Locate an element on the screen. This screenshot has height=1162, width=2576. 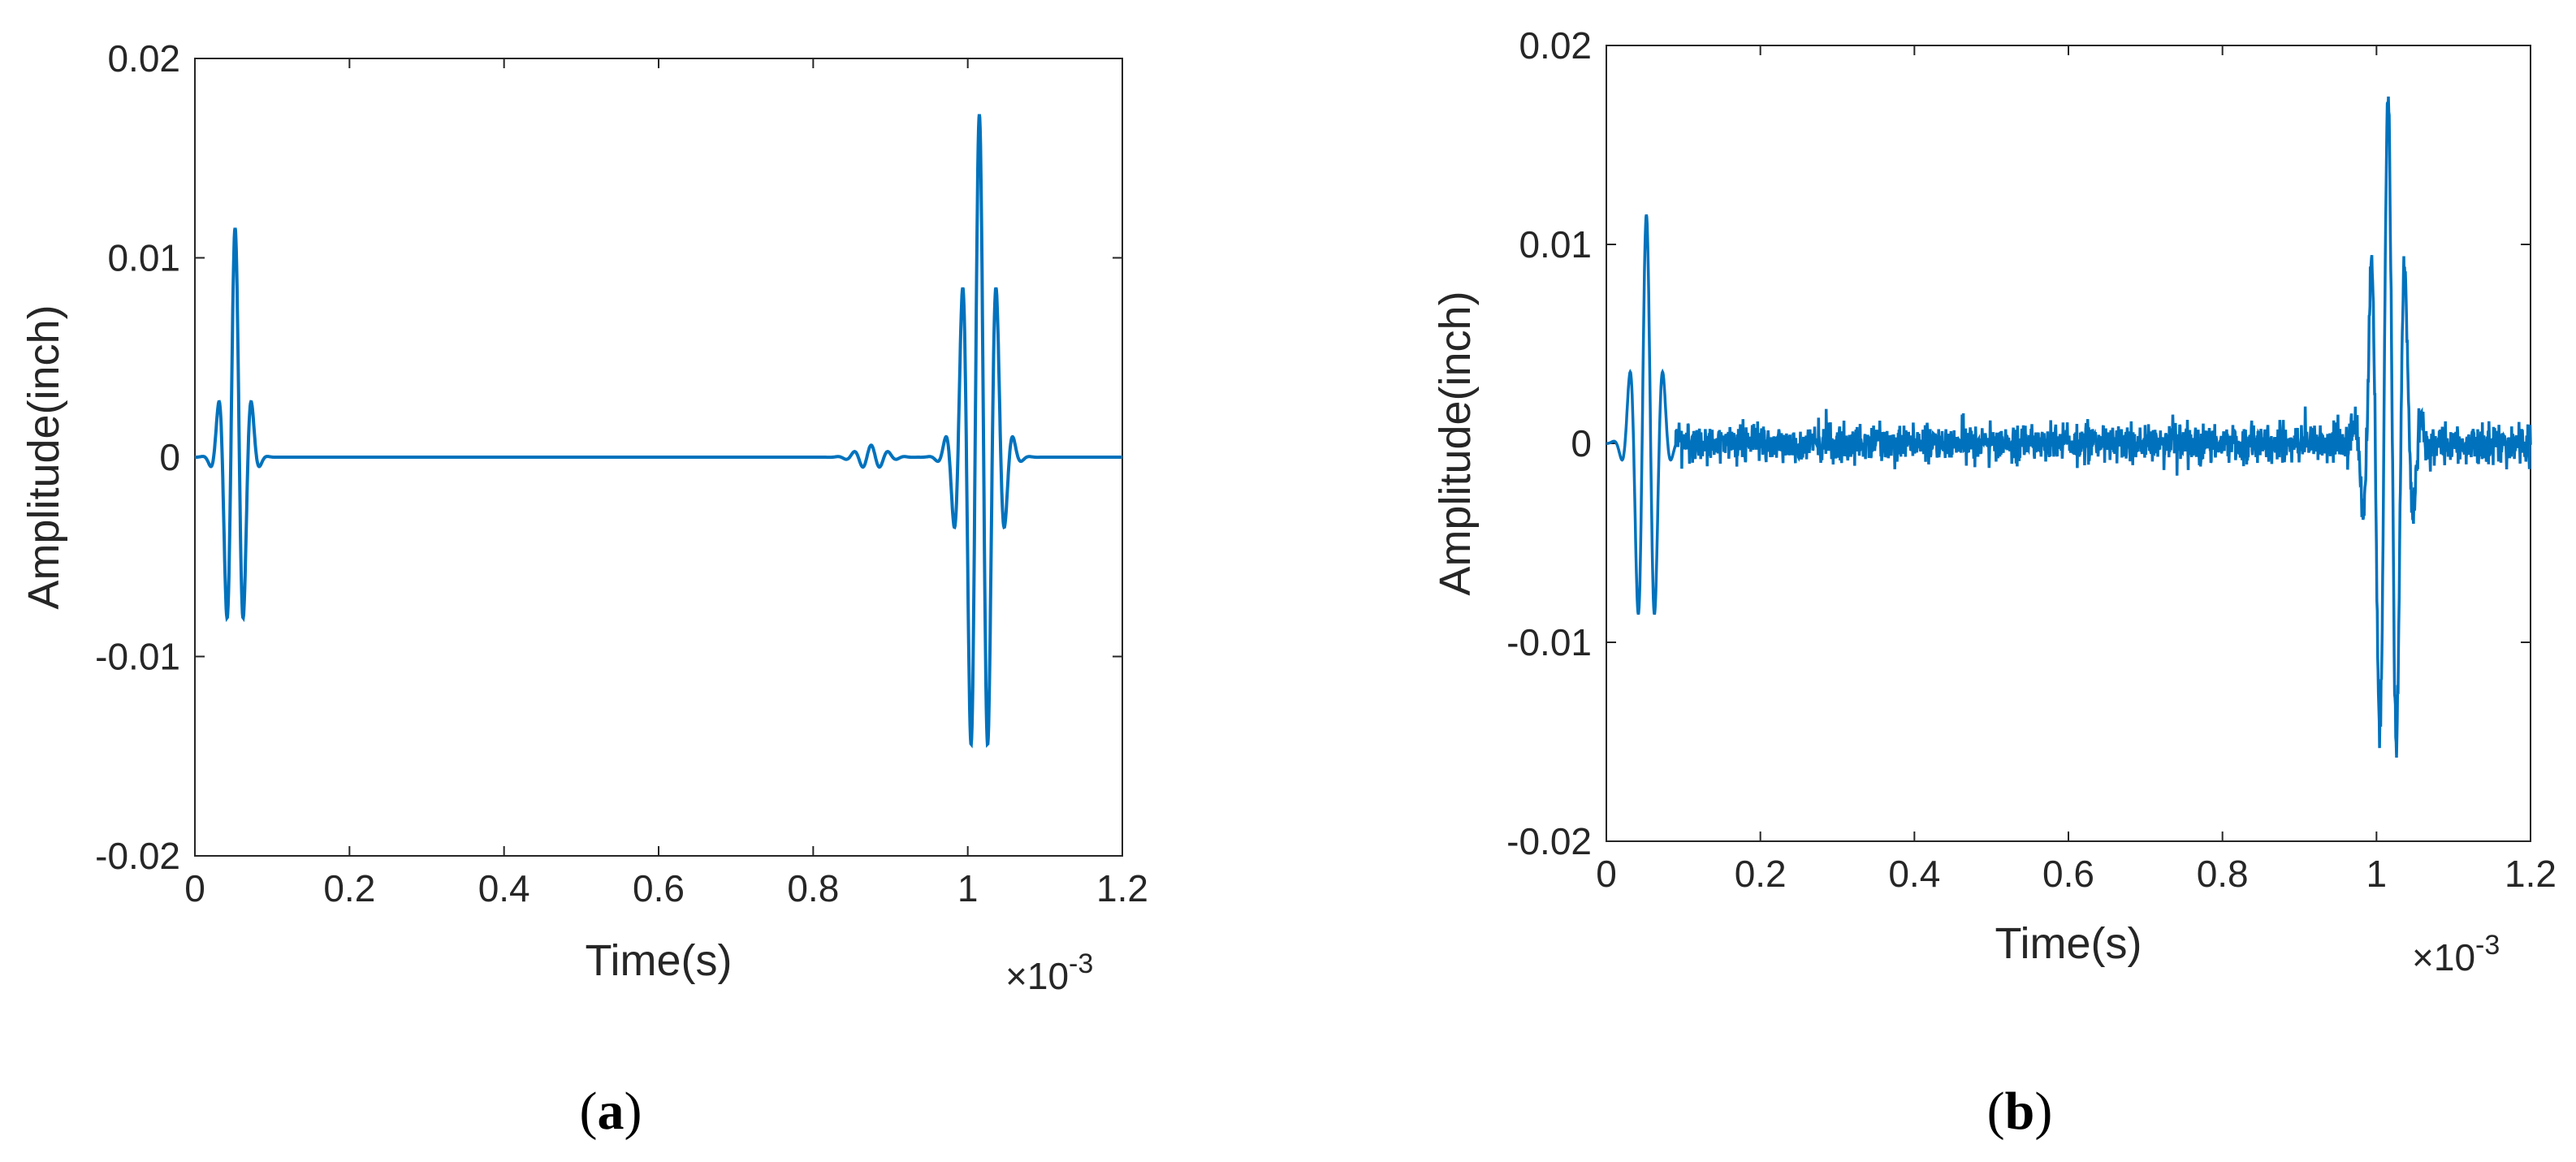
x-axis-label-a: Time(s) is located at coordinates (660, 960).